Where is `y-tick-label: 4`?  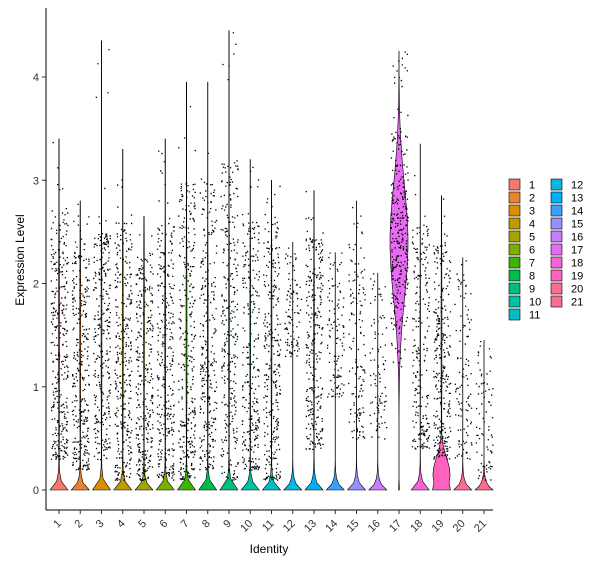 y-tick-label: 4 is located at coordinates (36, 78).